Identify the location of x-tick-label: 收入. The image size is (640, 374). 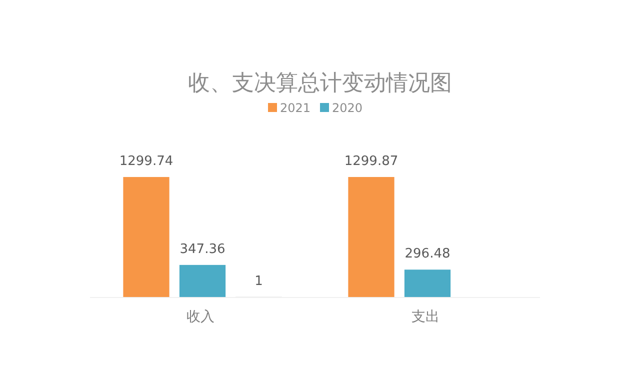
(200, 317).